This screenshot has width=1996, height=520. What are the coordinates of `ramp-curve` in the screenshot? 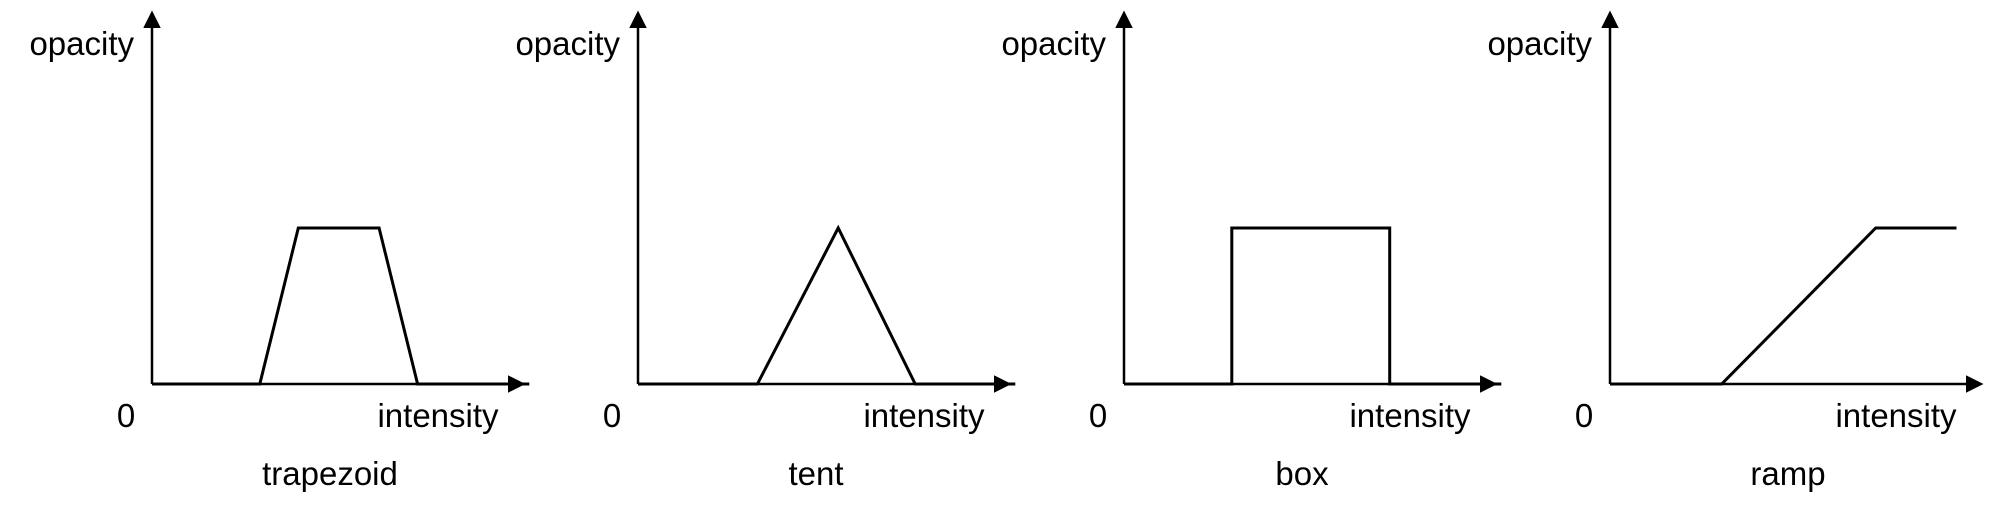 It's located at (1783, 306).